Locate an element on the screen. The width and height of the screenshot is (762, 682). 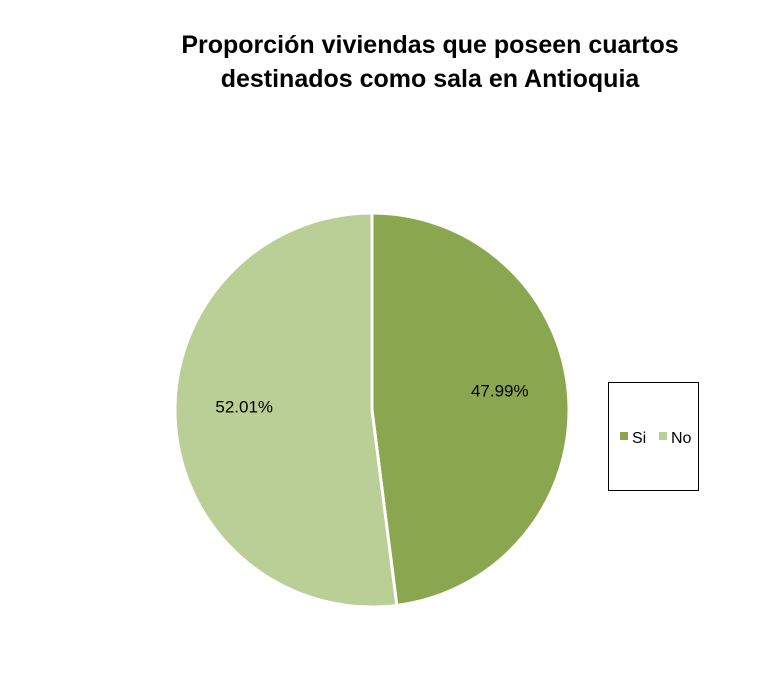
data-label-no: 52.01% is located at coordinates (244, 407).